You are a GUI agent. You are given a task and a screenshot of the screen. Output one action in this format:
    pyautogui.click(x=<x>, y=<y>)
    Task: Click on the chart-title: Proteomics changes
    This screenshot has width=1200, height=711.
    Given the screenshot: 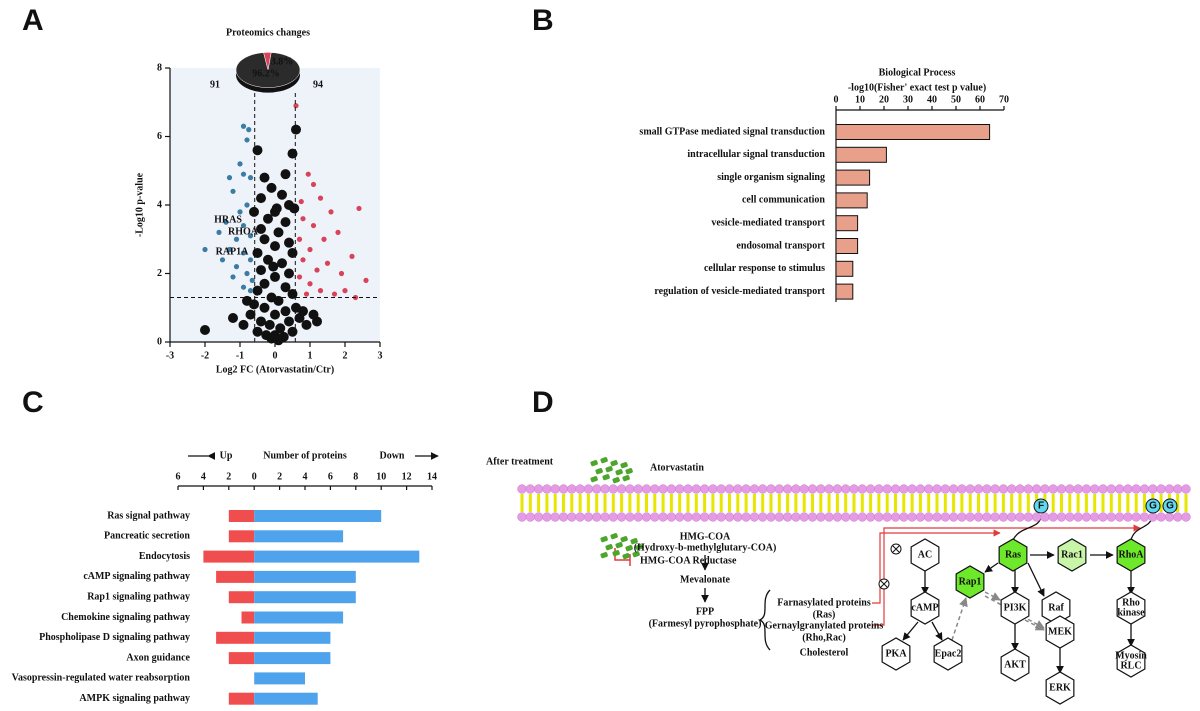 What is the action you would take?
    pyautogui.click(x=268, y=32)
    